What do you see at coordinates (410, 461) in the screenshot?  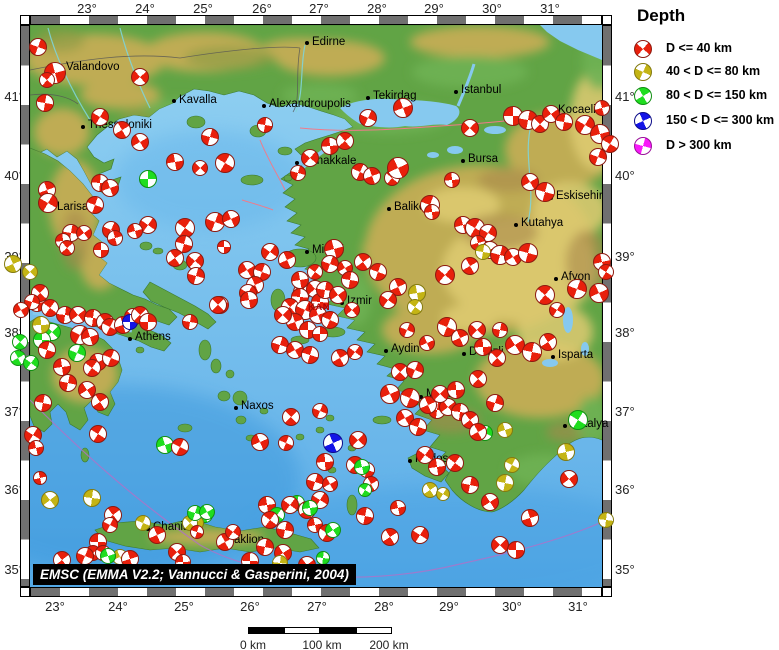 I see `city-marker-rodos` at bounding box center [410, 461].